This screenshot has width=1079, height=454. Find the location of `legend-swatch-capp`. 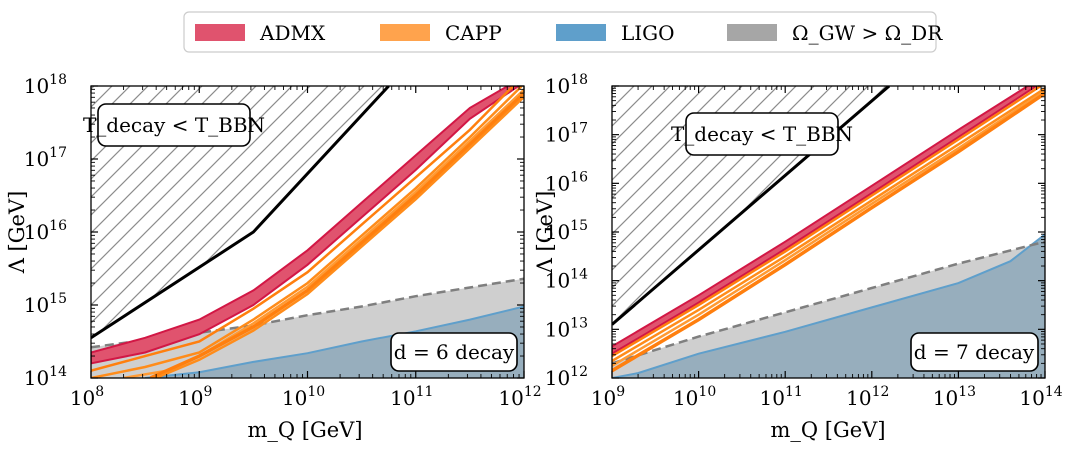

legend-swatch-capp is located at coordinates (405, 32).